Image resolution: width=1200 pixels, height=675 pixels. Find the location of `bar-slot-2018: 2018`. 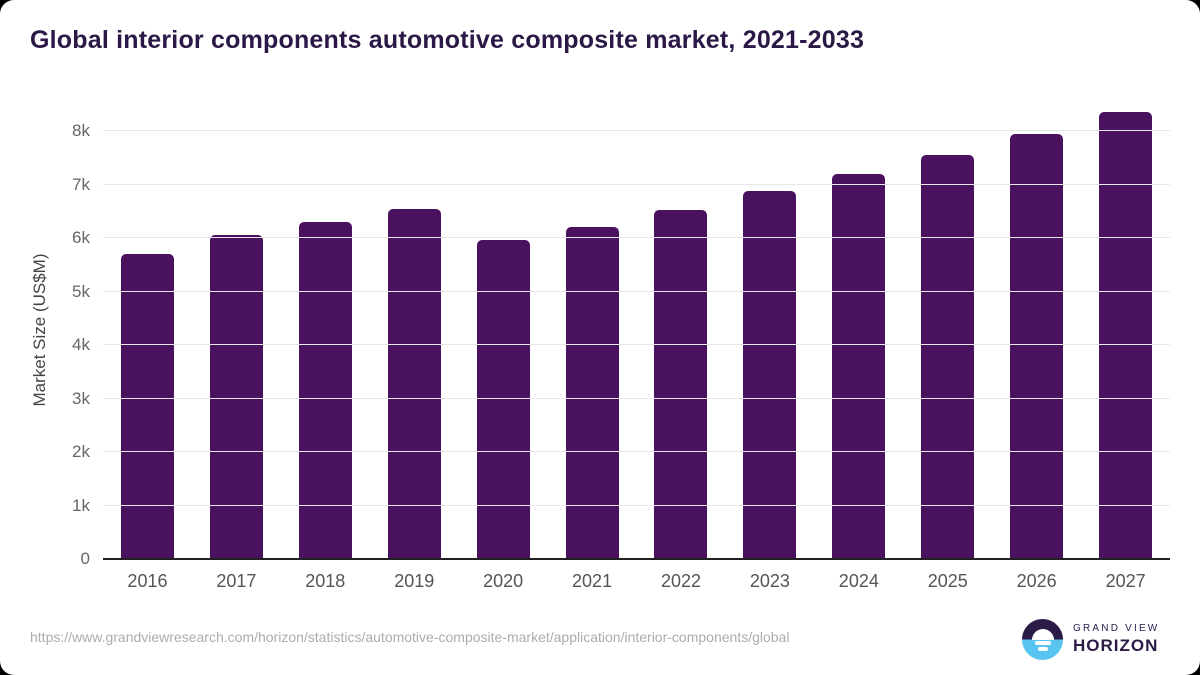

bar-slot-2018: 2018 is located at coordinates (325, 346).